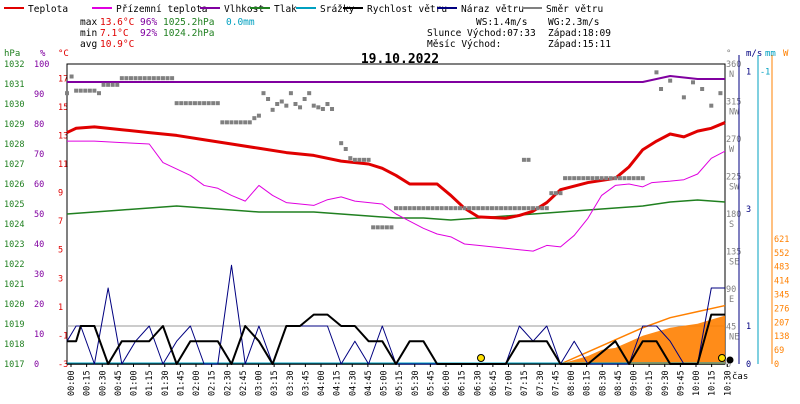  What do you see at coordinates (14, 85) in the screenshot?
I see `hpa-tick-label: 1031` at bounding box center [14, 85].